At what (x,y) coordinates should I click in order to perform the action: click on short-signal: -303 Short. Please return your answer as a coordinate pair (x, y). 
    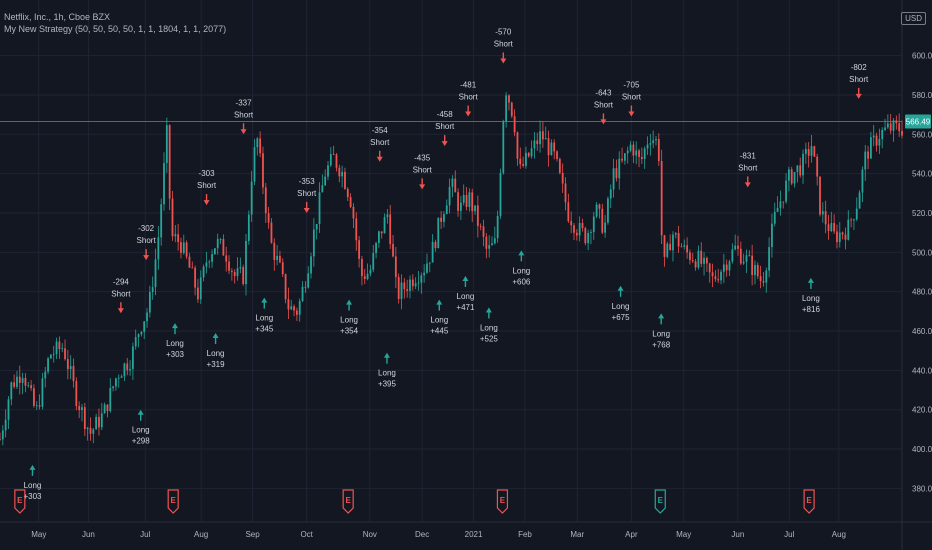
    Looking at the image, I should click on (207, 187).